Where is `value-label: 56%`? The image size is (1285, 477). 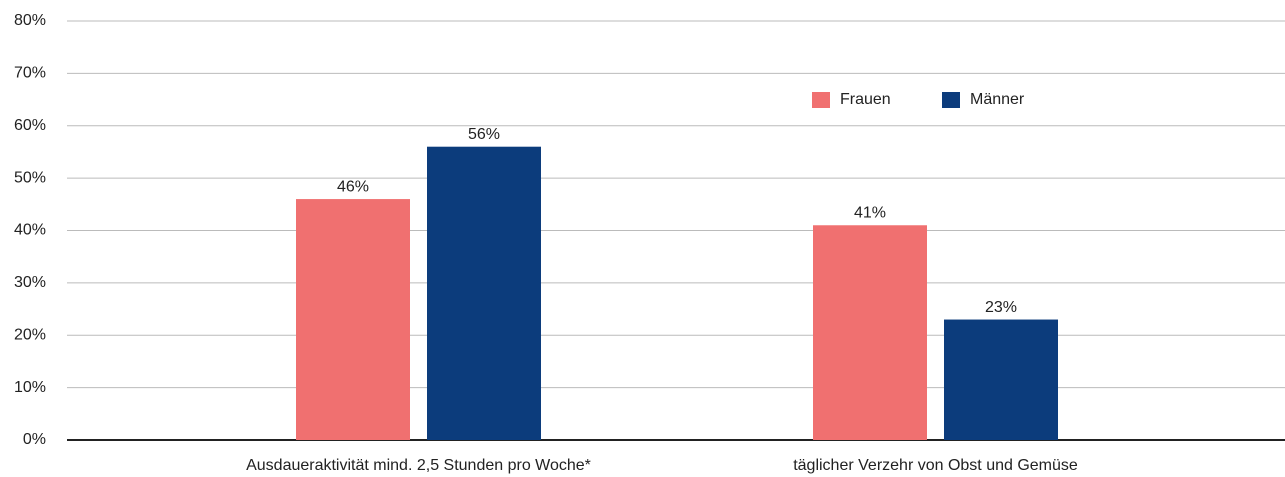
value-label: 56% is located at coordinates (484, 134).